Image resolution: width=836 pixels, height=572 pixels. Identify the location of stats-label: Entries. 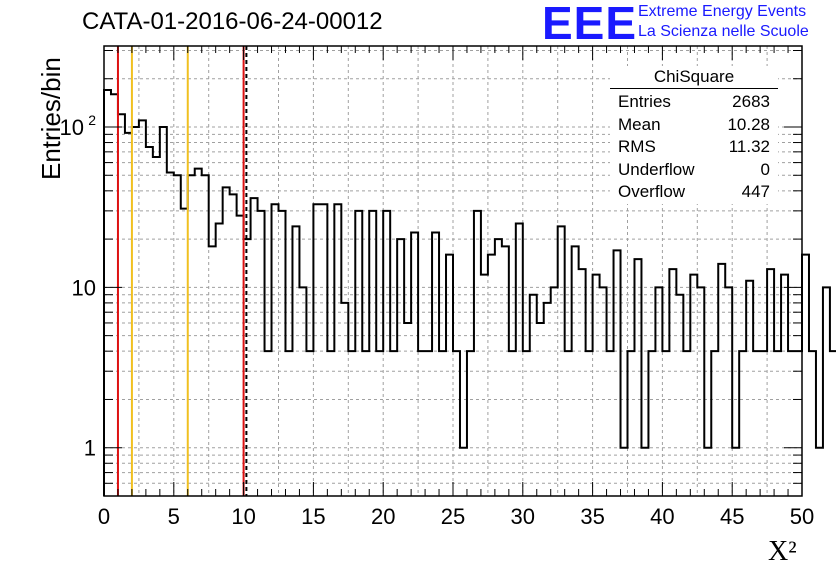
(644, 101).